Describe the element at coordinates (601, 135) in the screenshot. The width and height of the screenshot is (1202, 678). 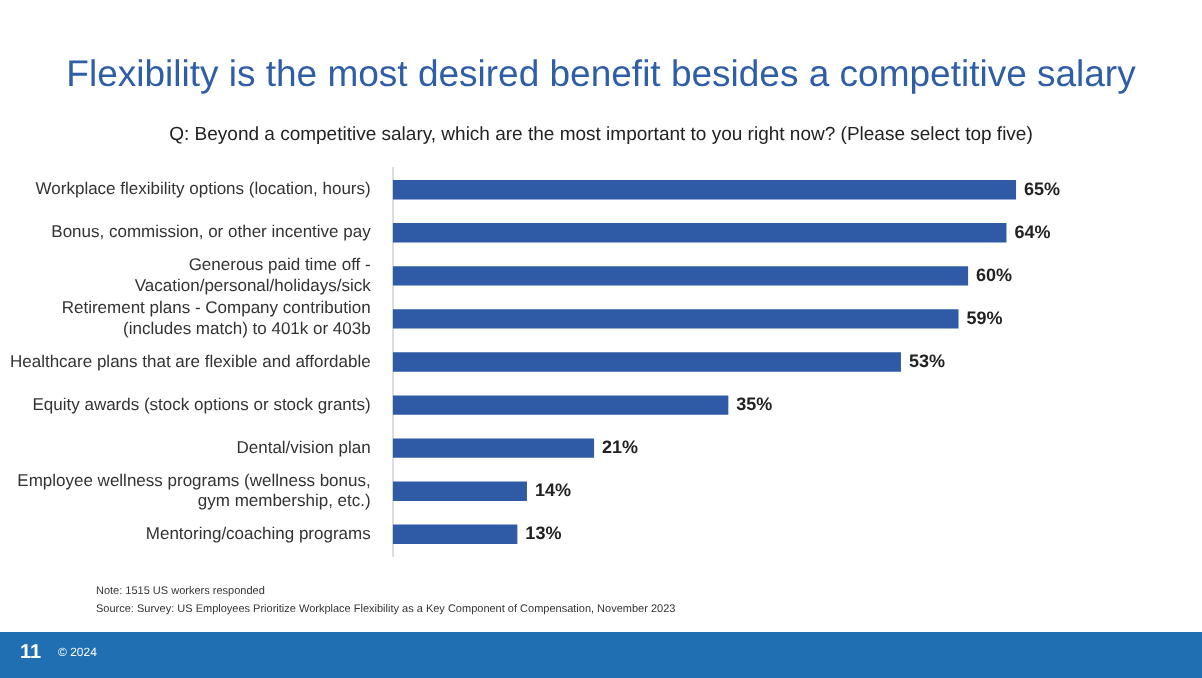
I see `chart-subtitle: Q: Beyond a competitive salary, which are the most important to you right now? (Please select top five)` at that location.